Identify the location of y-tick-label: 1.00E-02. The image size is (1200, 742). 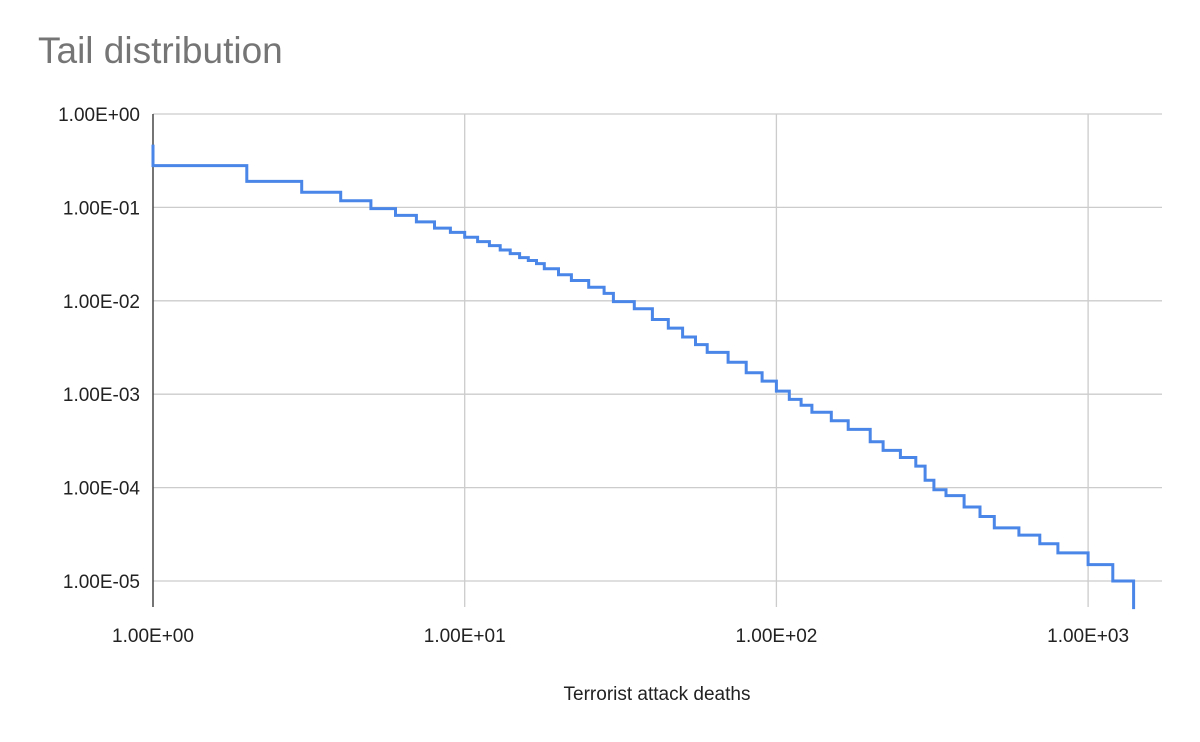
(101, 302).